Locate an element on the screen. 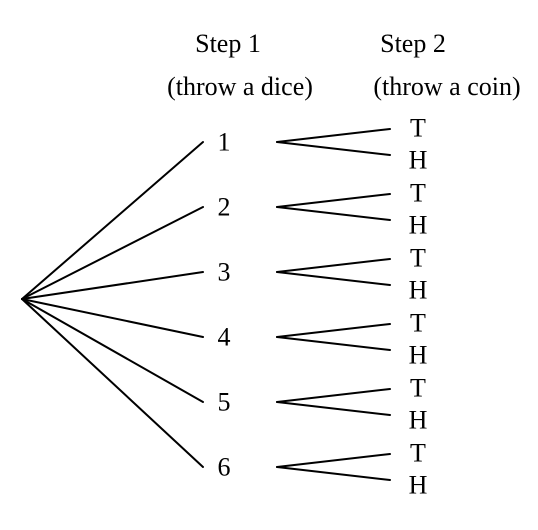  coin-branch-1-T is located at coordinates (333, 135).